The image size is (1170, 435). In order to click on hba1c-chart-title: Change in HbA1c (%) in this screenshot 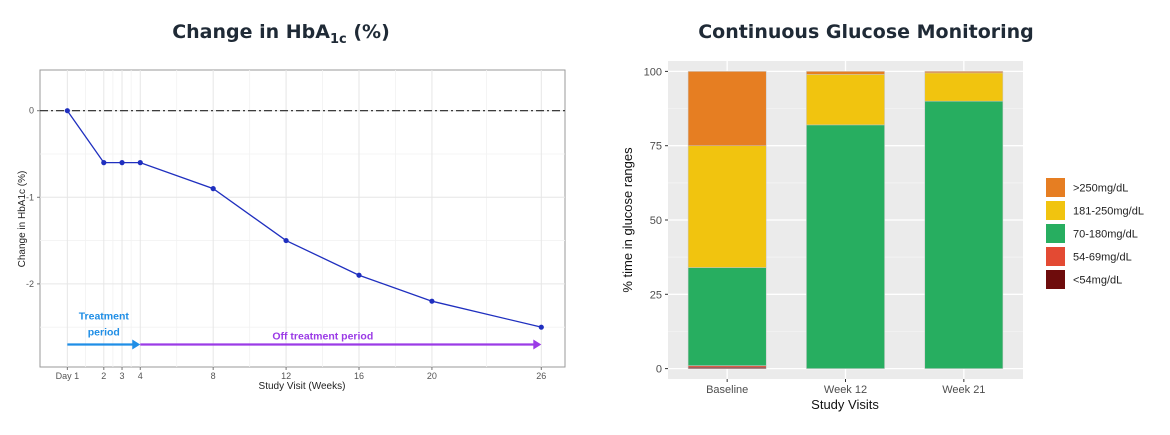, I will do `click(281, 34)`.